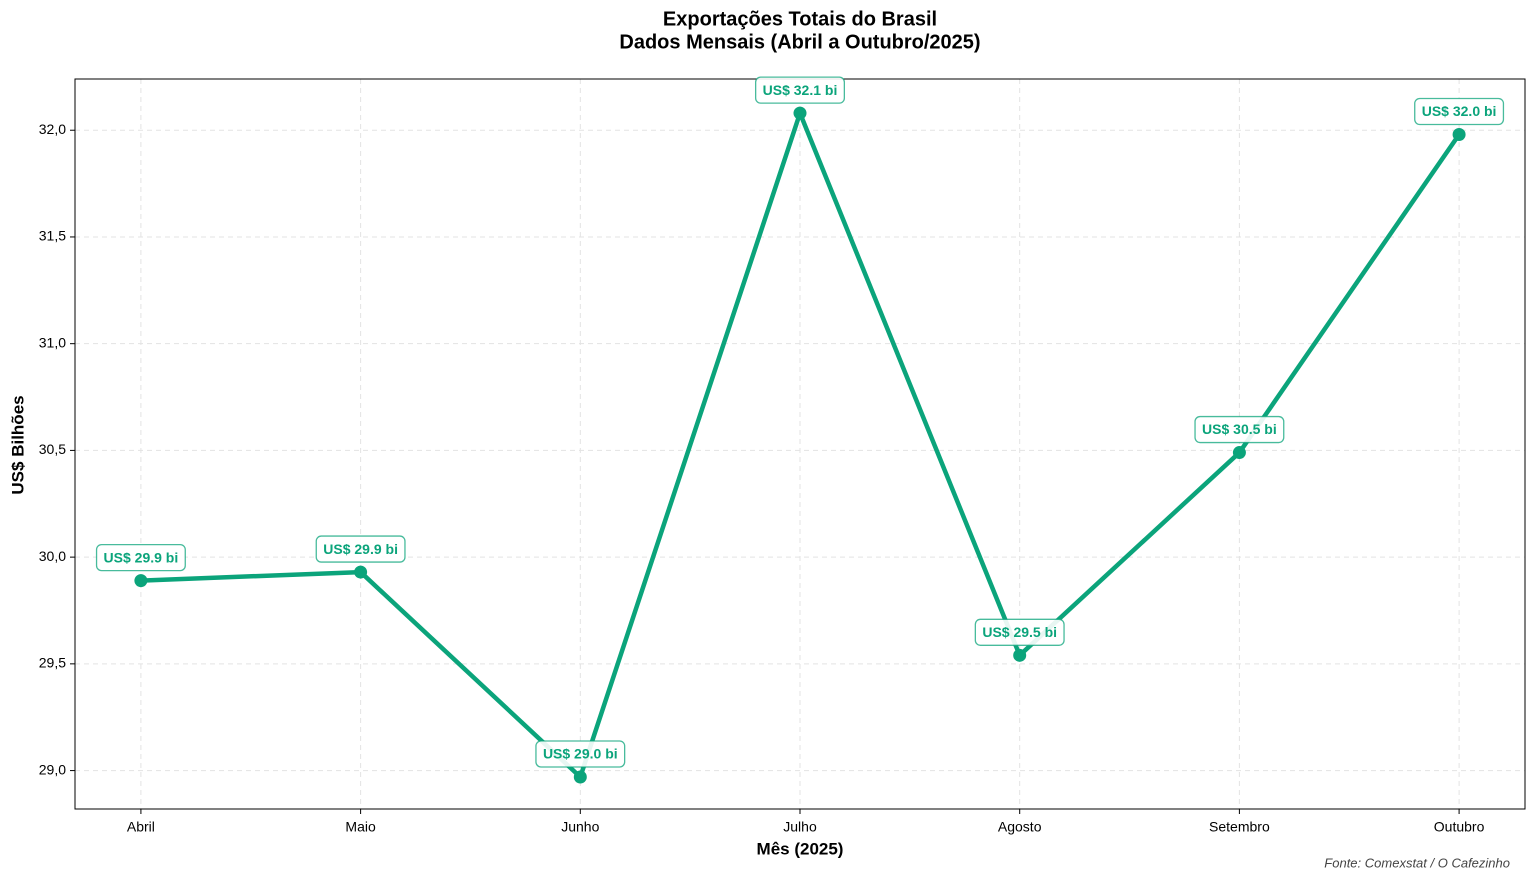 The width and height of the screenshot is (1536, 883). I want to click on chart-subtitle: Dados Mensais (Abril a Outubro/2025), so click(799, 42).